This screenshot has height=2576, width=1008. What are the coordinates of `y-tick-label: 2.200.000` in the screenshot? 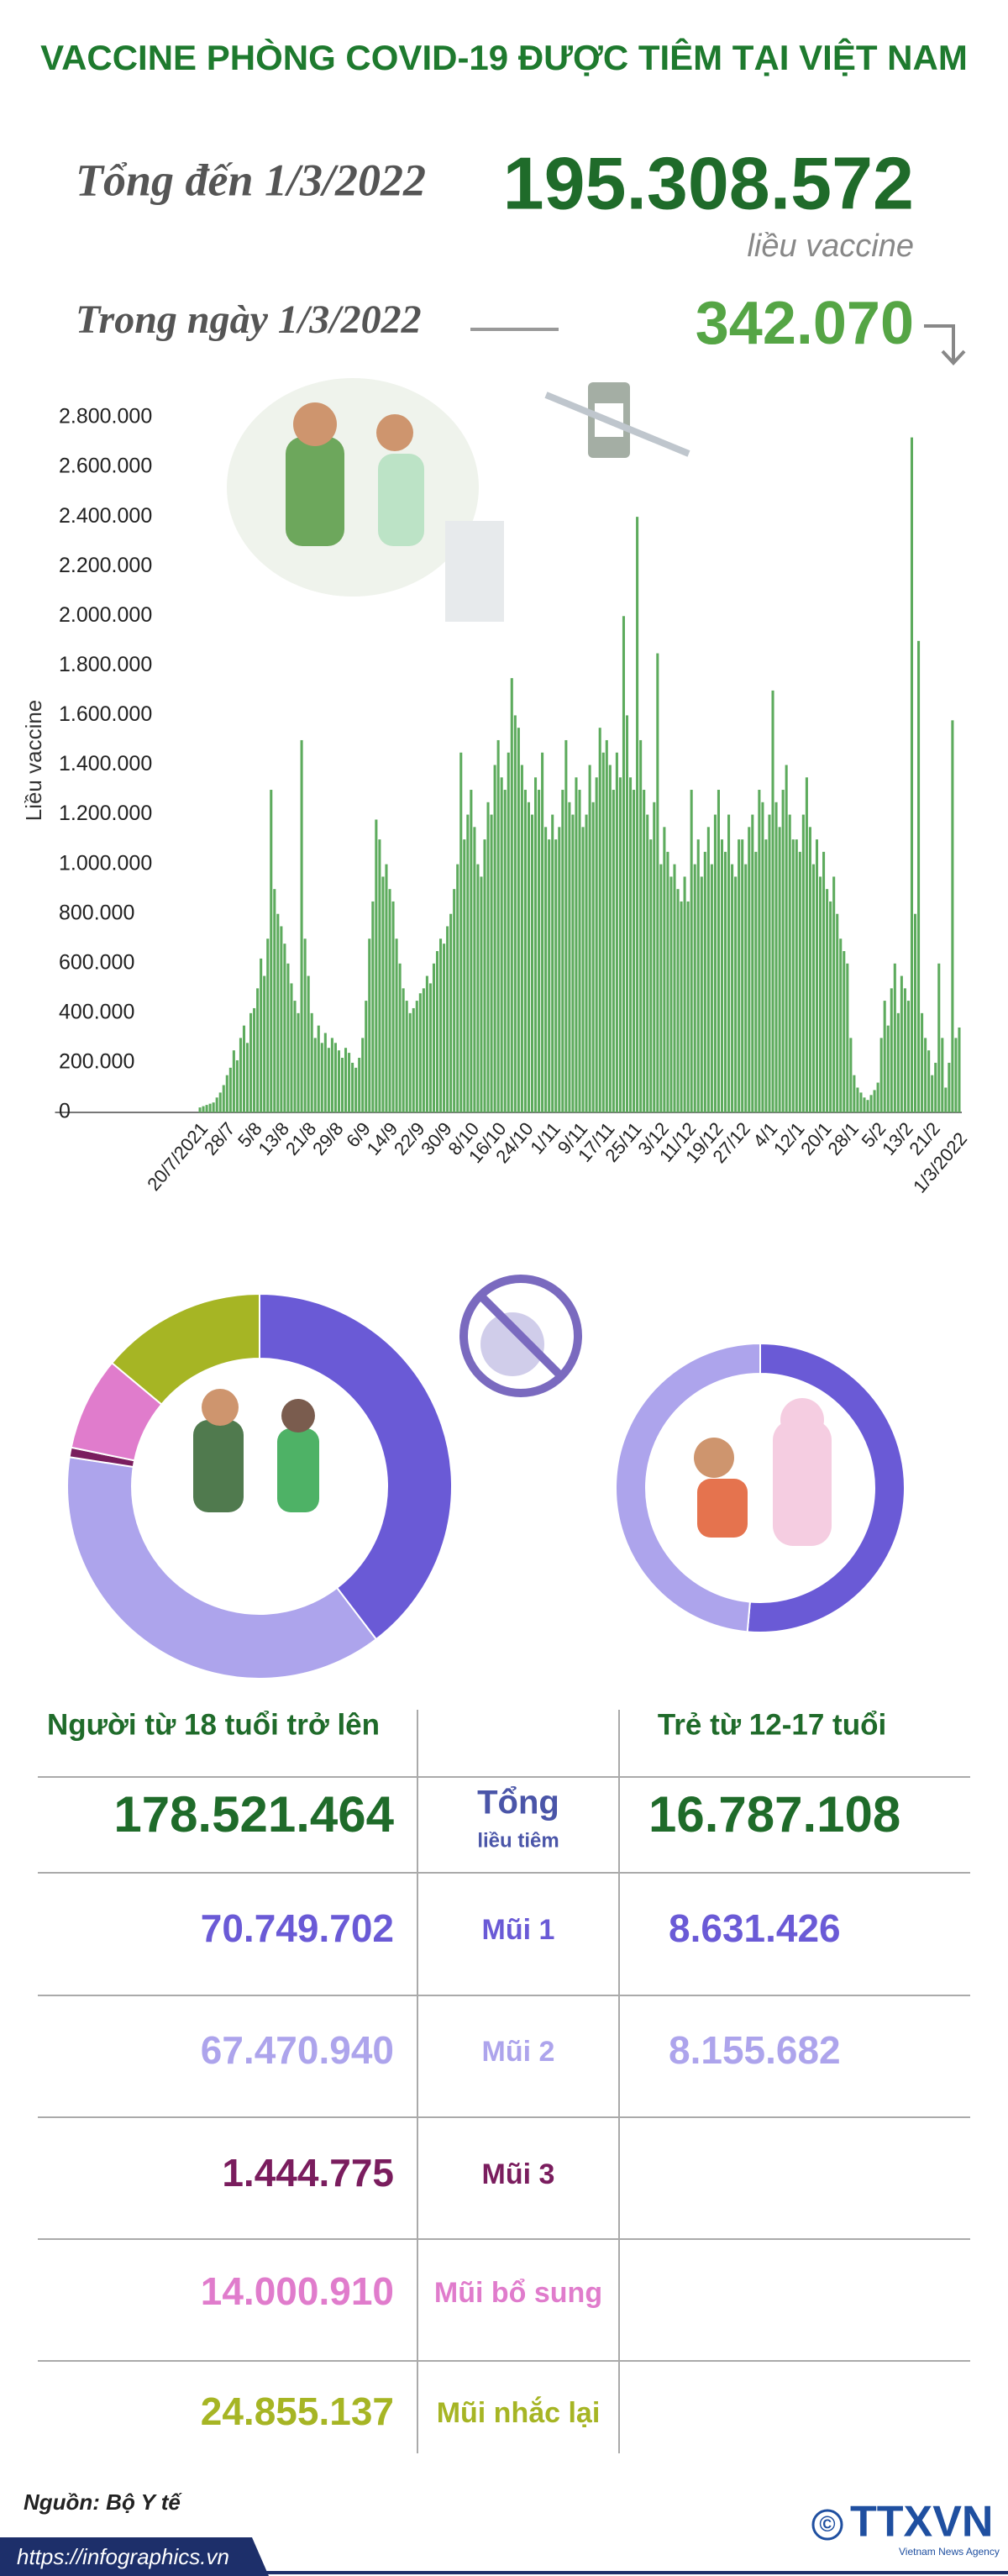 It's located at (105, 565).